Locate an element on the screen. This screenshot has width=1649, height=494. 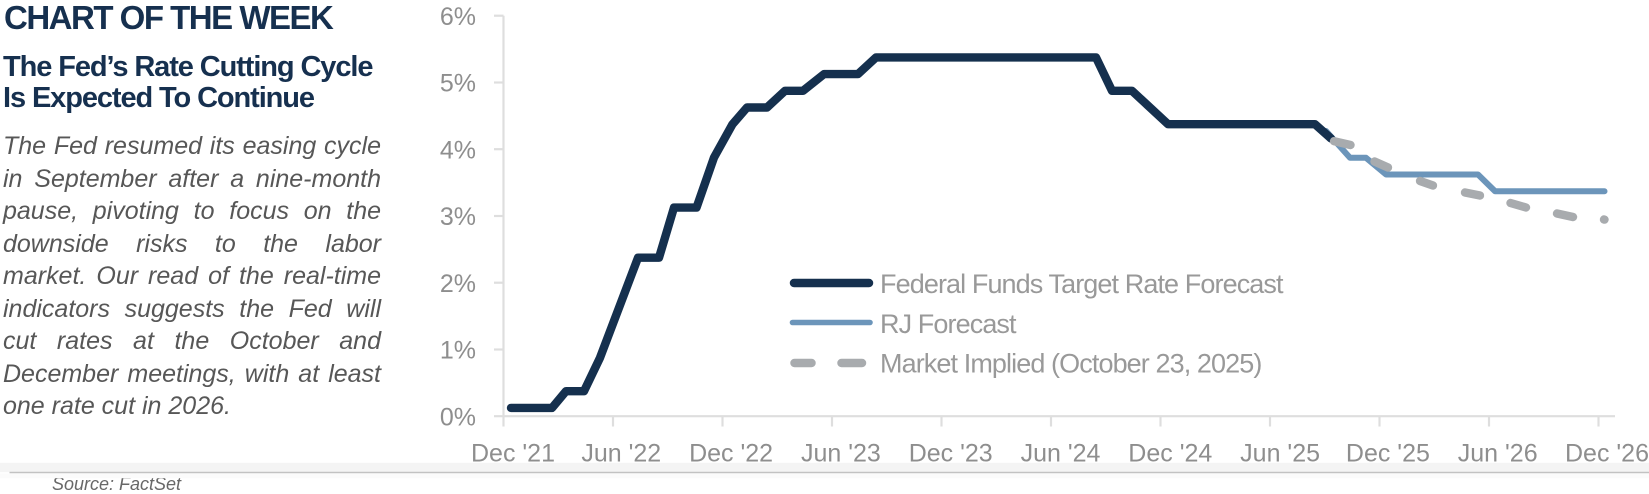
svg-text: Dec '22 is located at coordinates (731, 454).